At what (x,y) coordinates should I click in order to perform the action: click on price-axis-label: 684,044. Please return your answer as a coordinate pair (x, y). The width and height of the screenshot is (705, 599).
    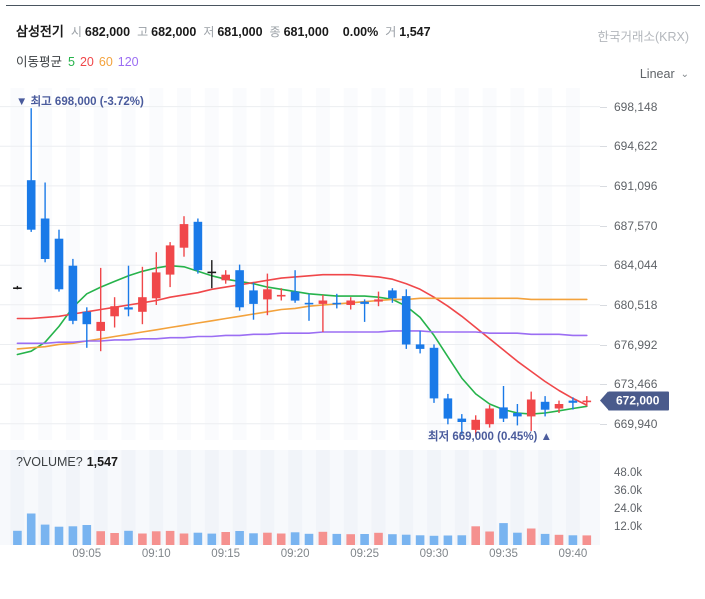
    Looking at the image, I should click on (636, 265).